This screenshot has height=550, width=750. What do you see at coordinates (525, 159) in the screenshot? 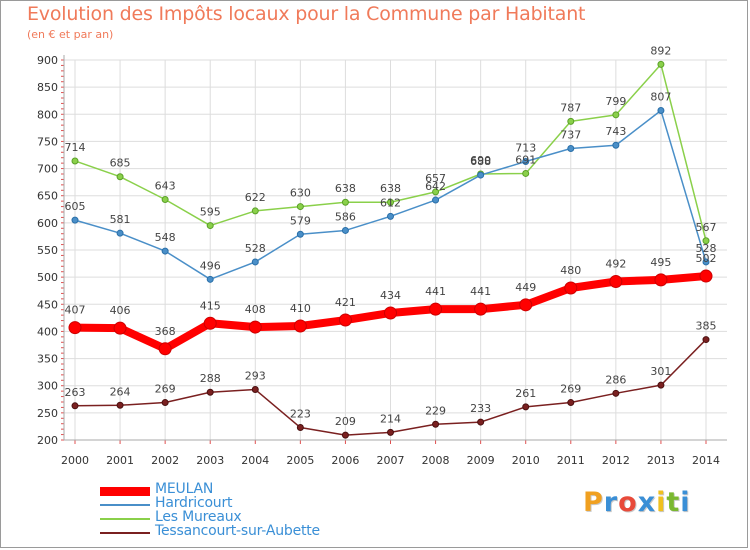
I see `data-label-les-mureaux: 691` at bounding box center [525, 159].